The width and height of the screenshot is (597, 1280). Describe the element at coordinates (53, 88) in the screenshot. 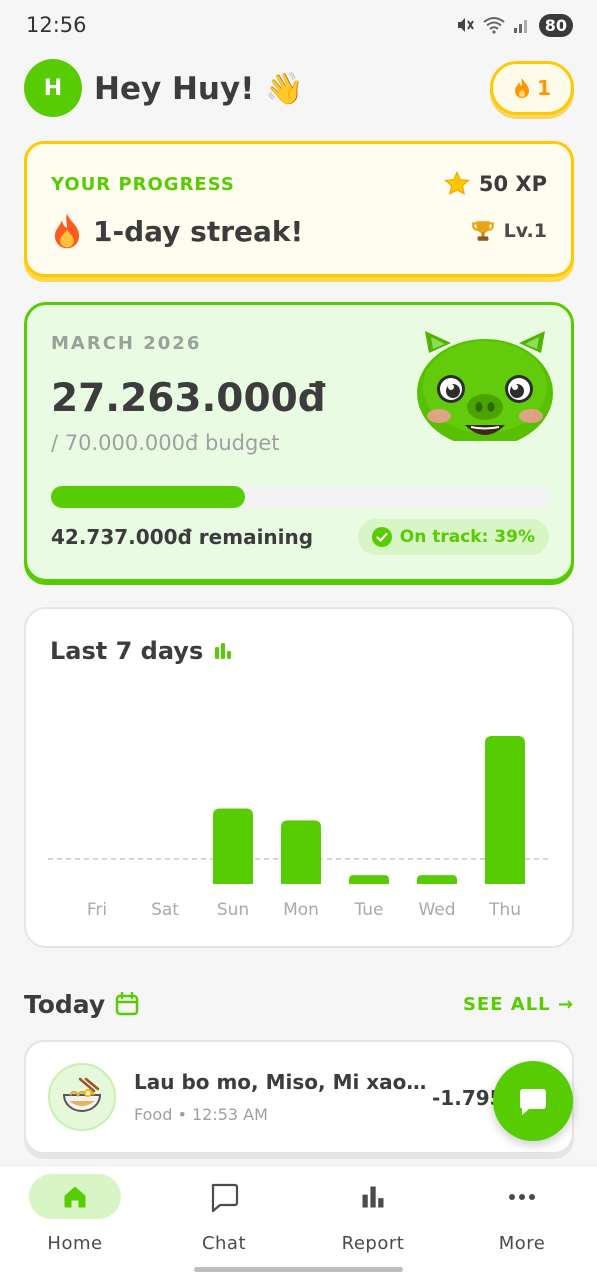

I see `avatar: H` at that location.